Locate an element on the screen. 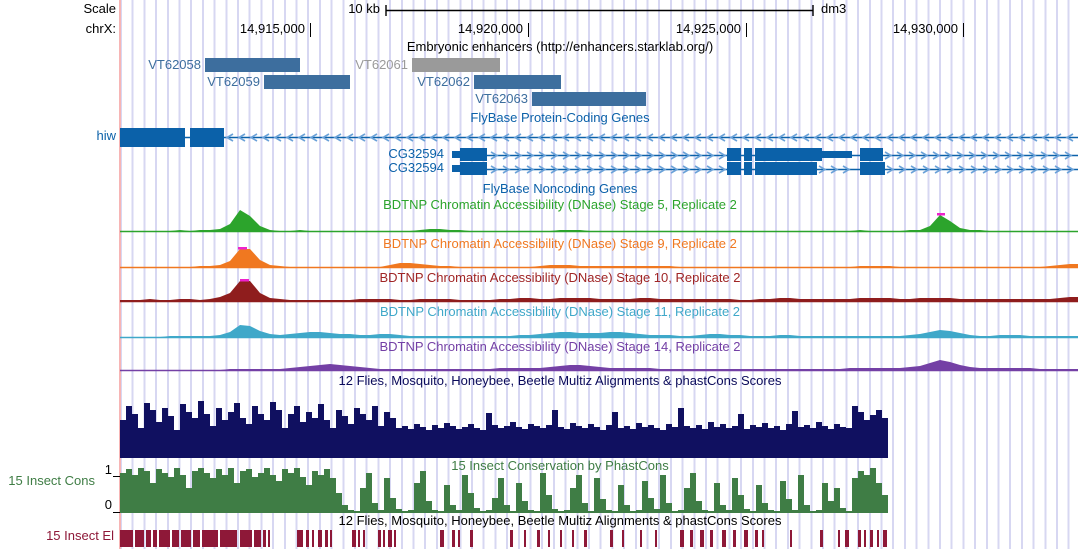 The width and height of the screenshot is (1078, 549). coordinate-tick-label: 14,920,000 is located at coordinates (490, 28).